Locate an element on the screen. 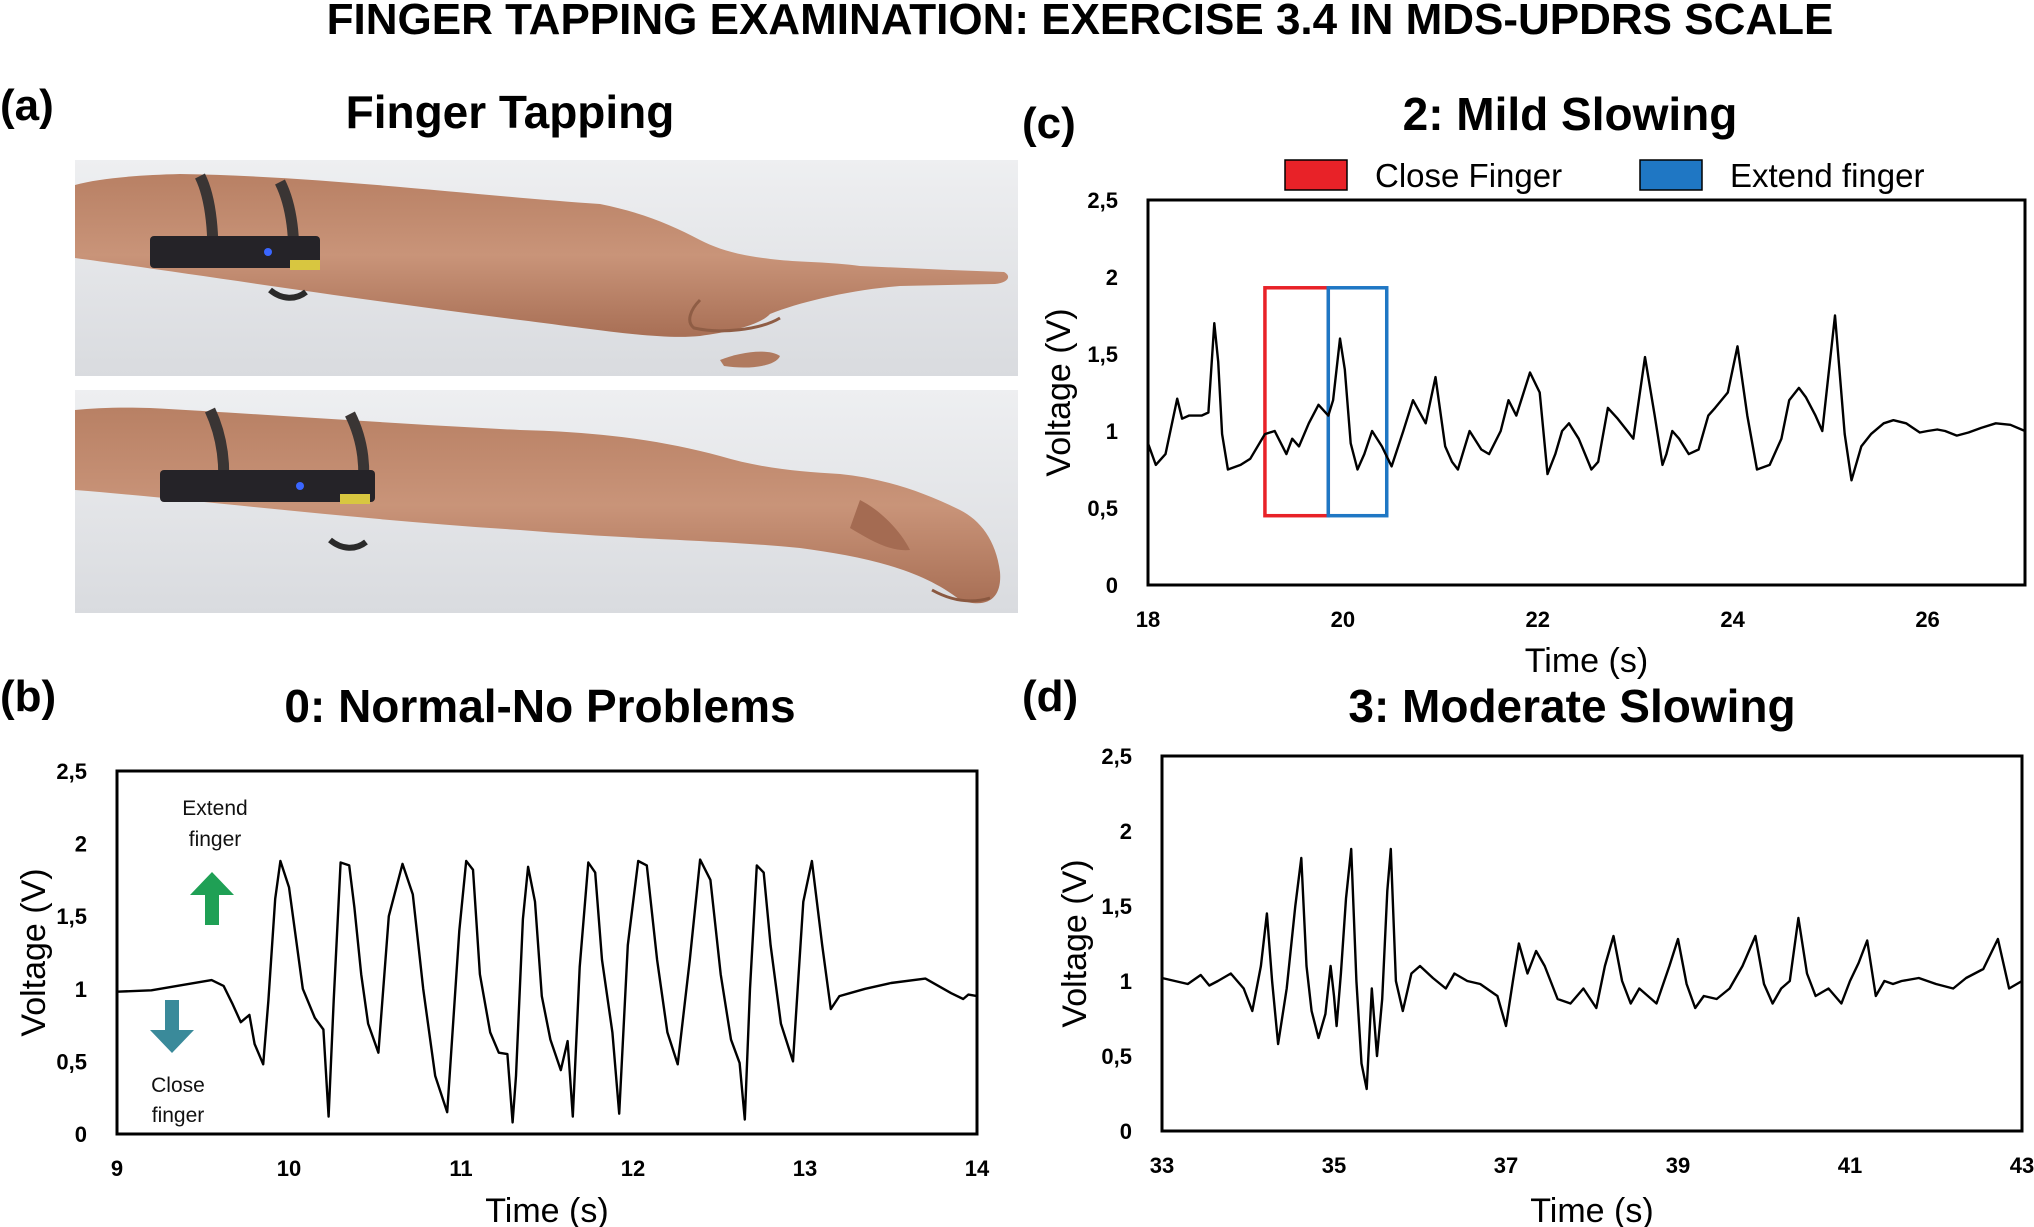  photo-closed-finger is located at coordinates (546, 501).